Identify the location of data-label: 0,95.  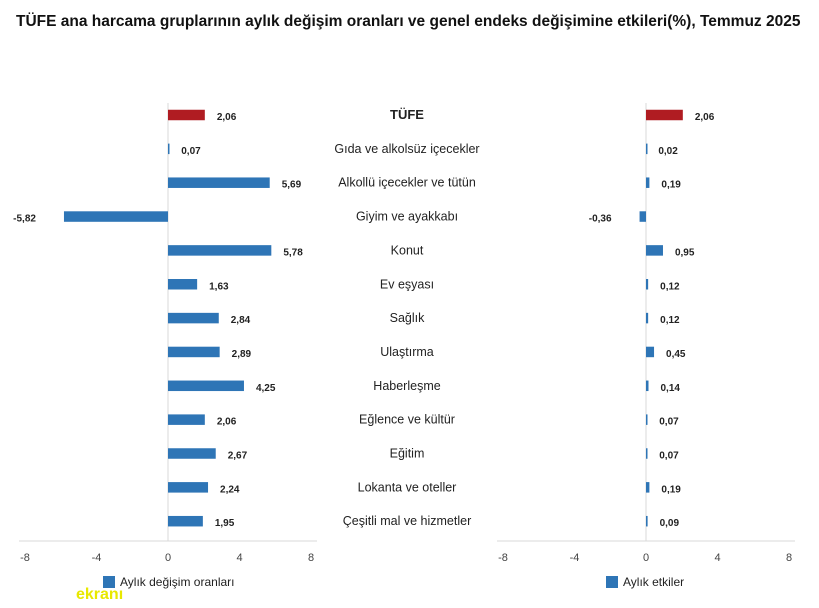
(685, 252).